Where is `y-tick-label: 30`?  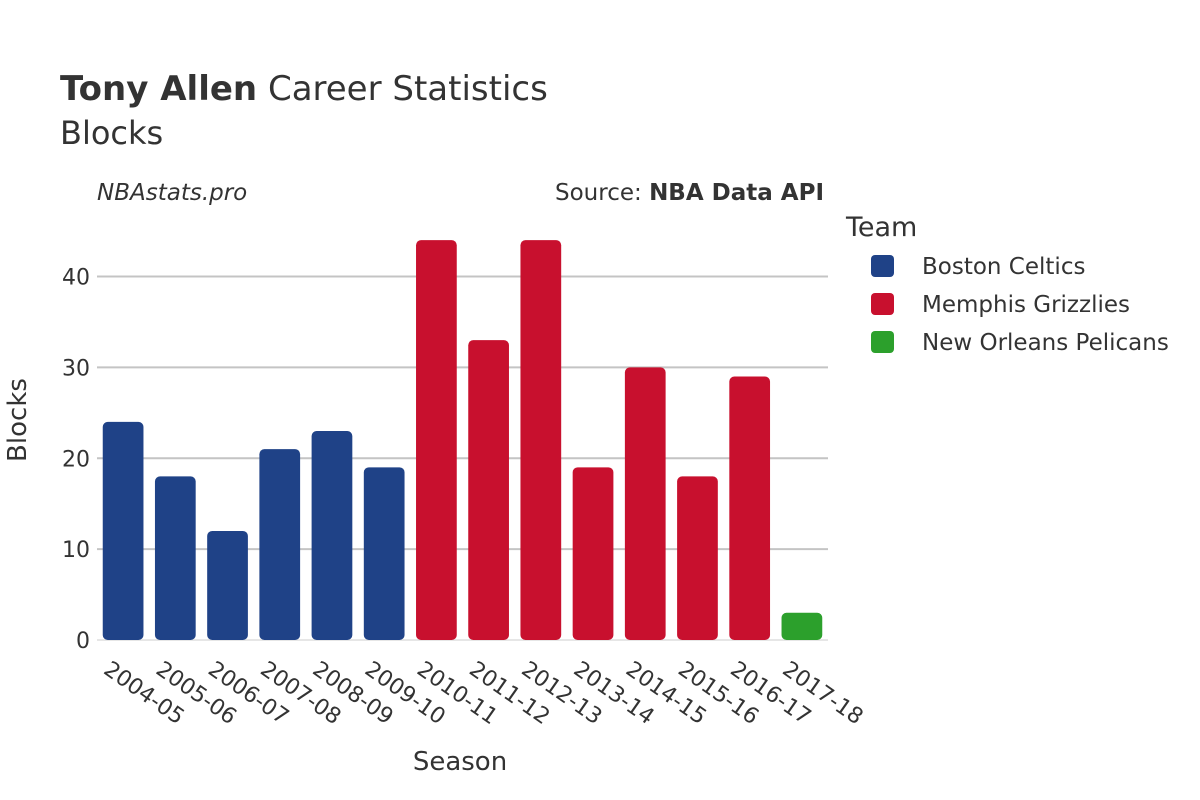
y-tick-label: 30 is located at coordinates (76, 368).